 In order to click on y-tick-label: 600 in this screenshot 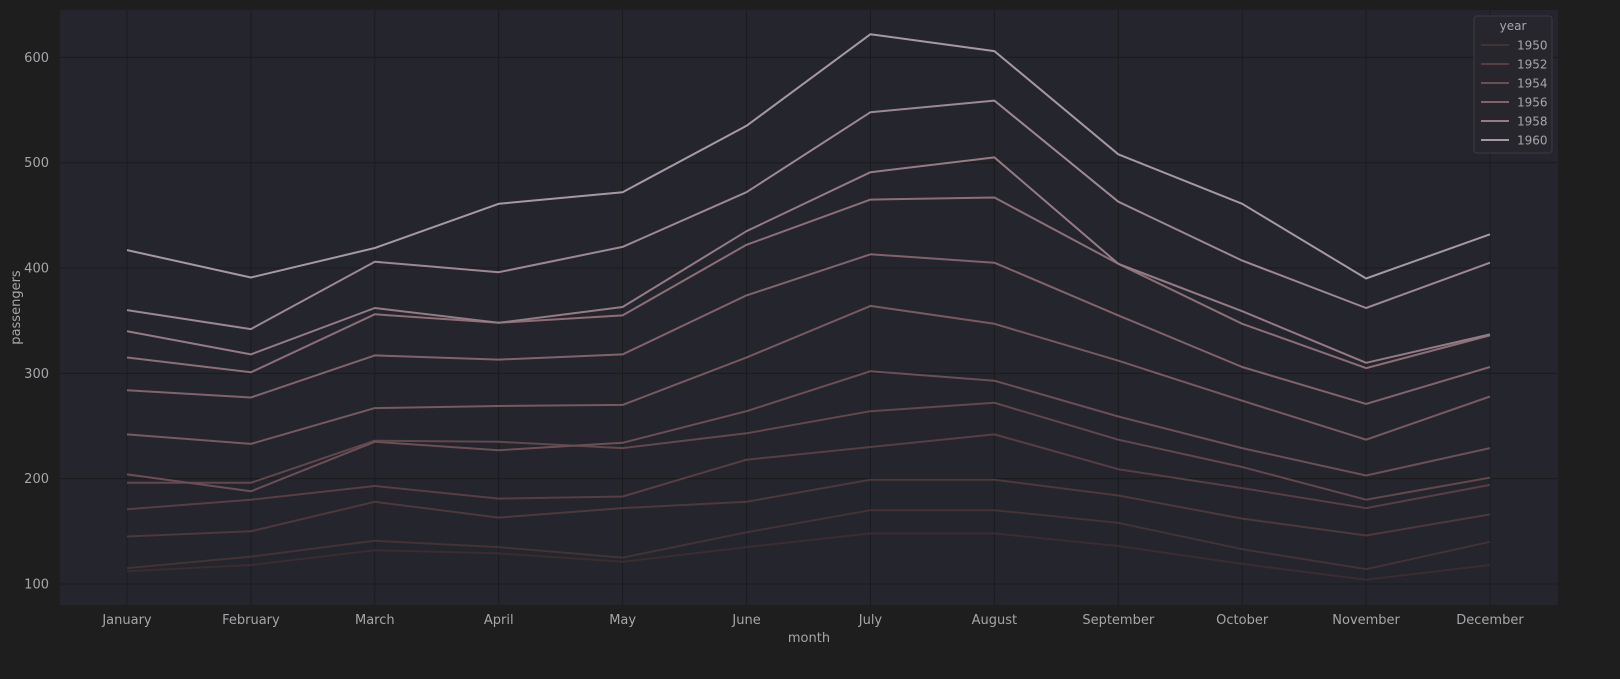, I will do `click(36, 58)`.